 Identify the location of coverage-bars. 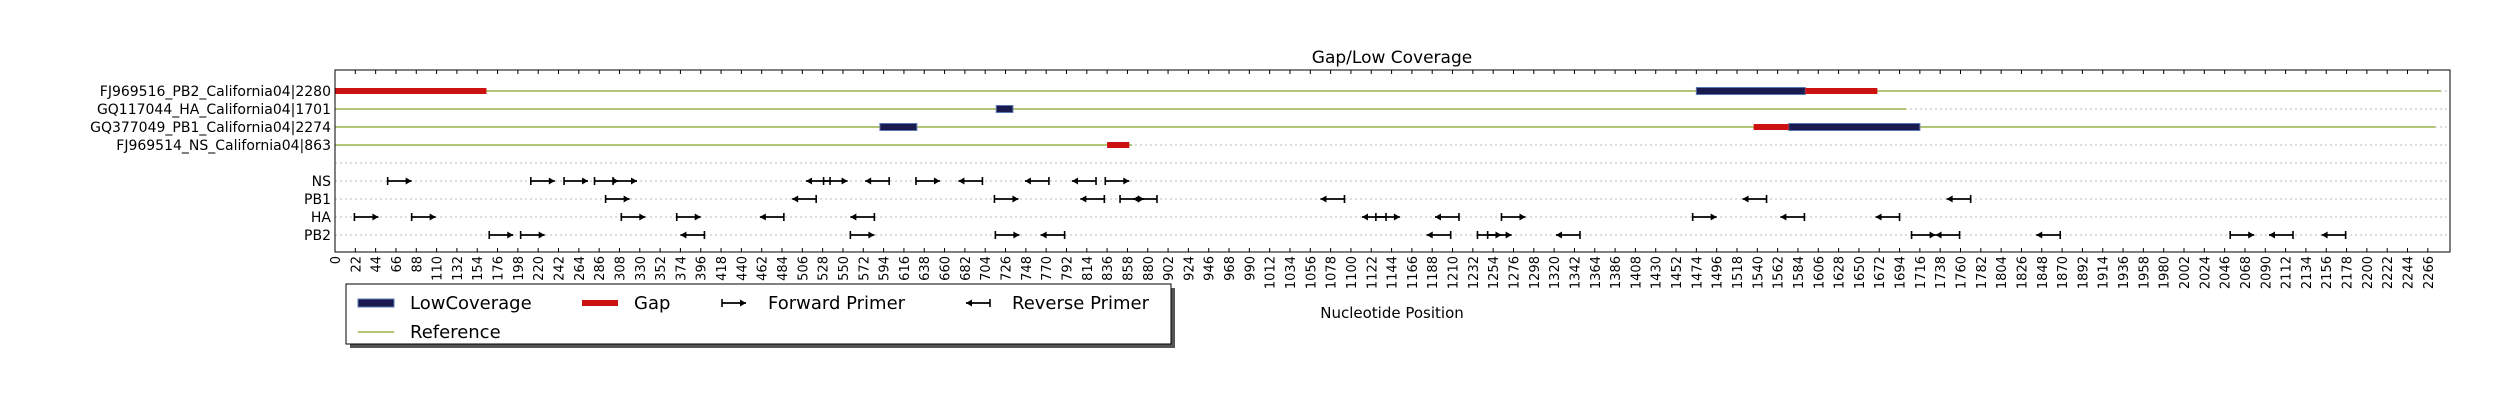
(1128, 117).